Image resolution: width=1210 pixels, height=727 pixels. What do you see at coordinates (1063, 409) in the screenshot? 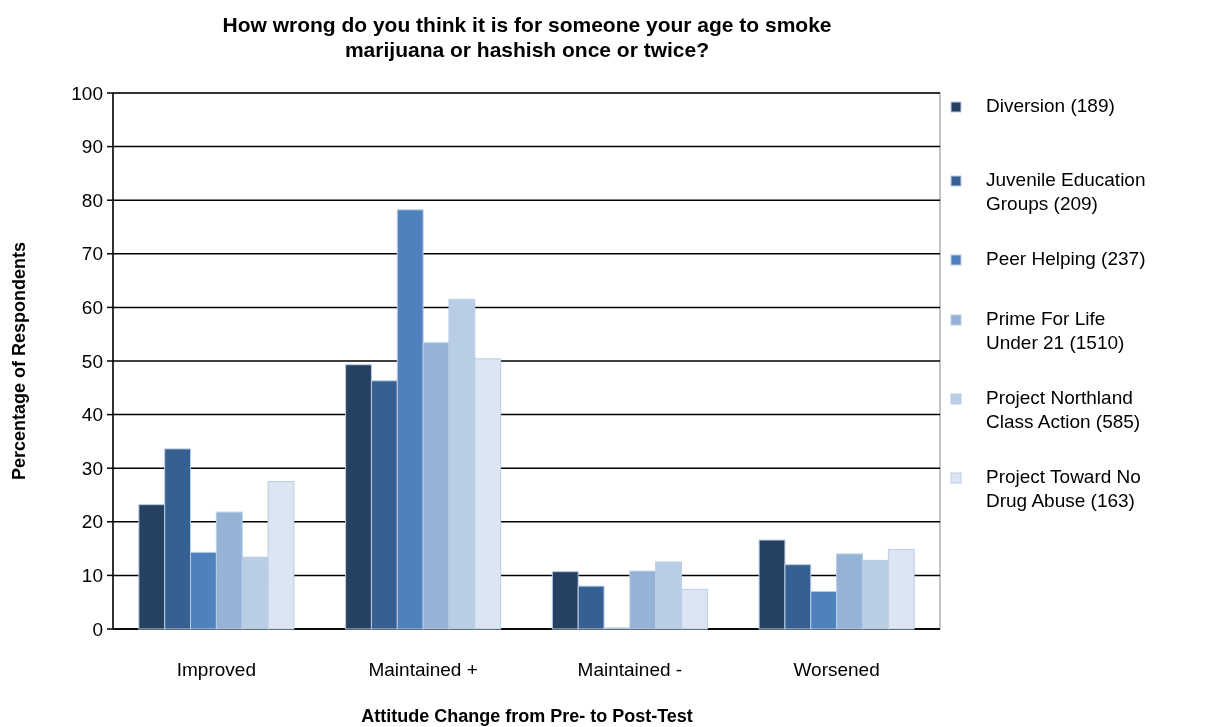
I see `legend-label: Project Northland Class Action (585)` at bounding box center [1063, 409].